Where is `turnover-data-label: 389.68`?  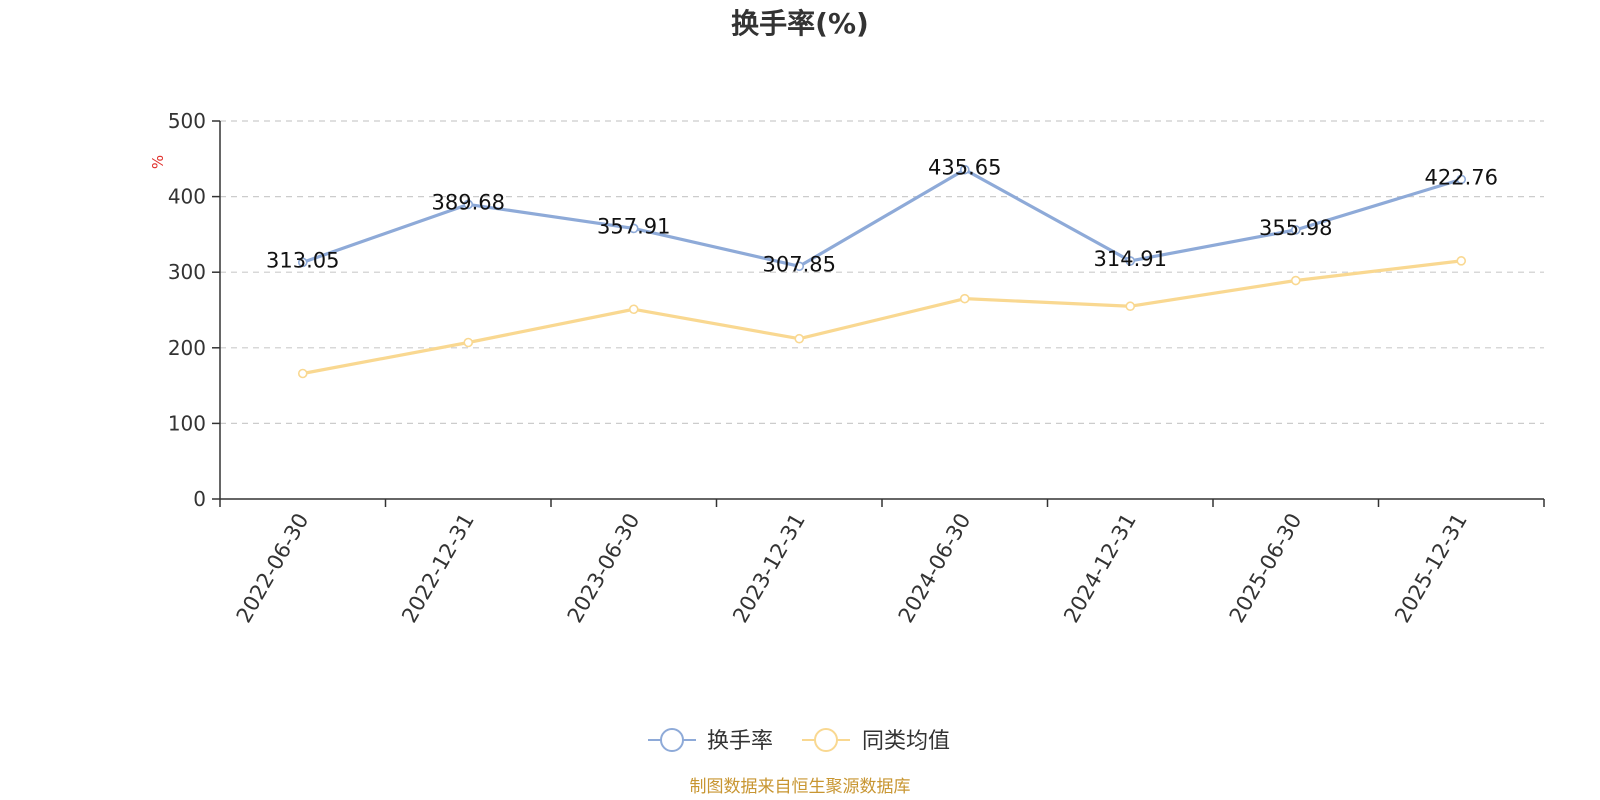
turnover-data-label: 389.68 is located at coordinates (468, 202).